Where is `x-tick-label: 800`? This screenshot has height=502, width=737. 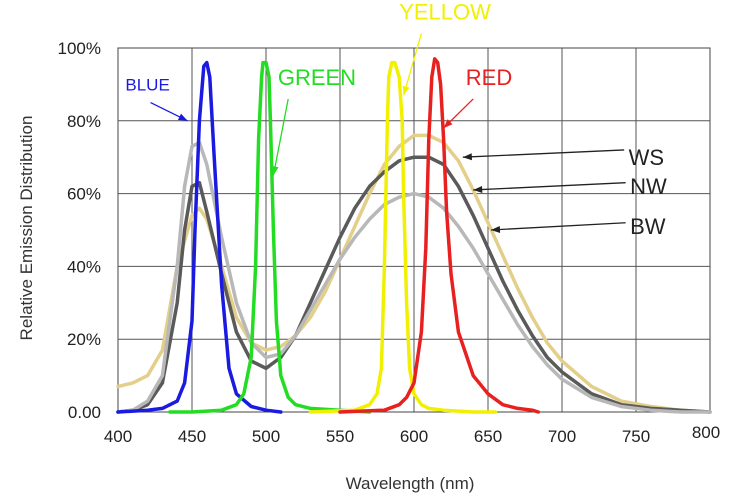
x-tick-label: 800 is located at coordinates (706, 432).